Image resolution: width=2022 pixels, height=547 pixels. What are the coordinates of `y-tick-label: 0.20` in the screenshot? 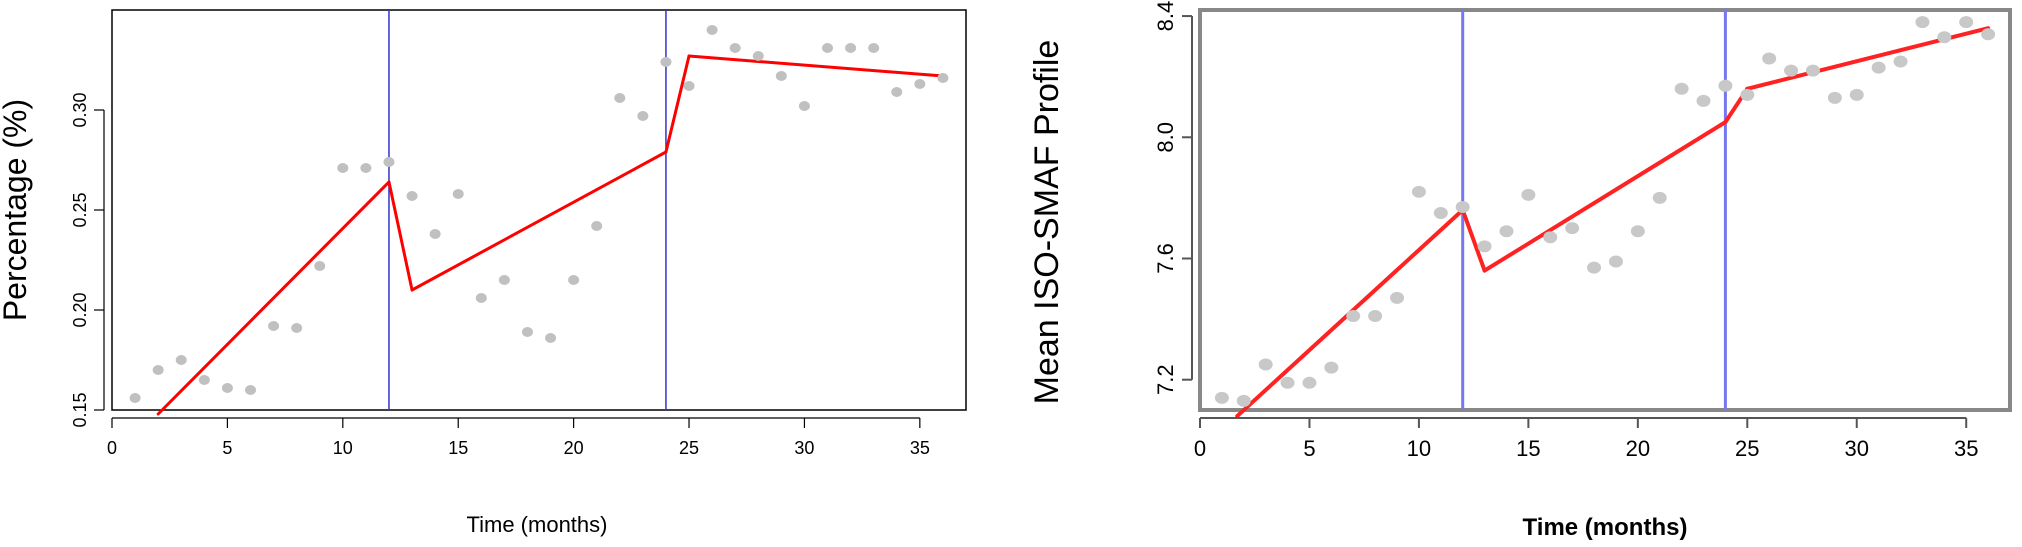 It's located at (80, 309).